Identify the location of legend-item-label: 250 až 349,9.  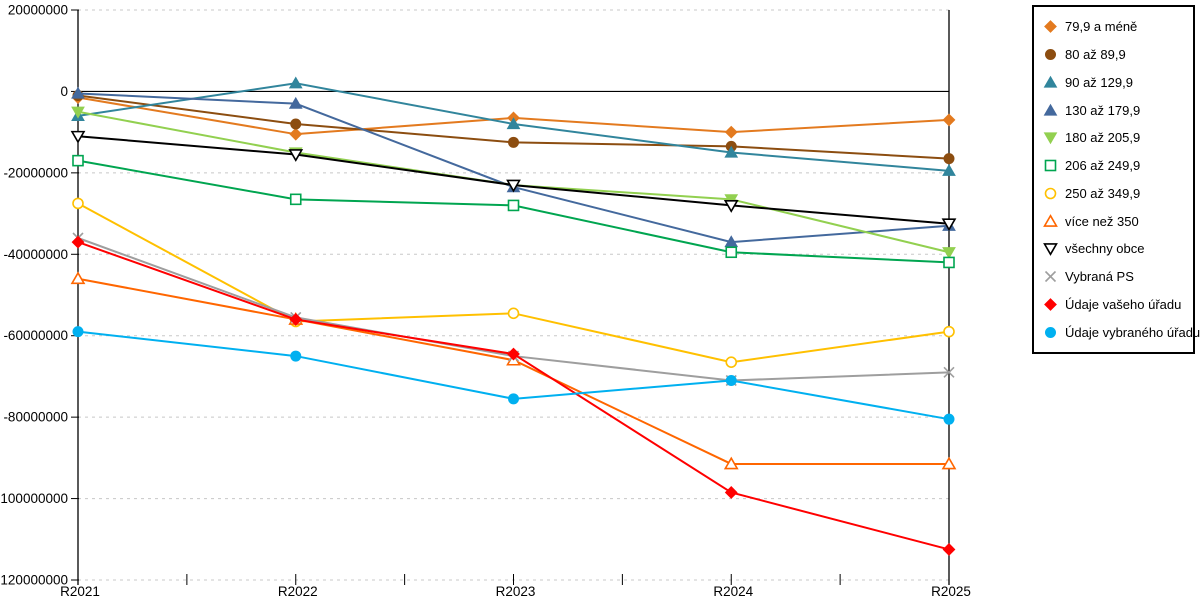
(1103, 193).